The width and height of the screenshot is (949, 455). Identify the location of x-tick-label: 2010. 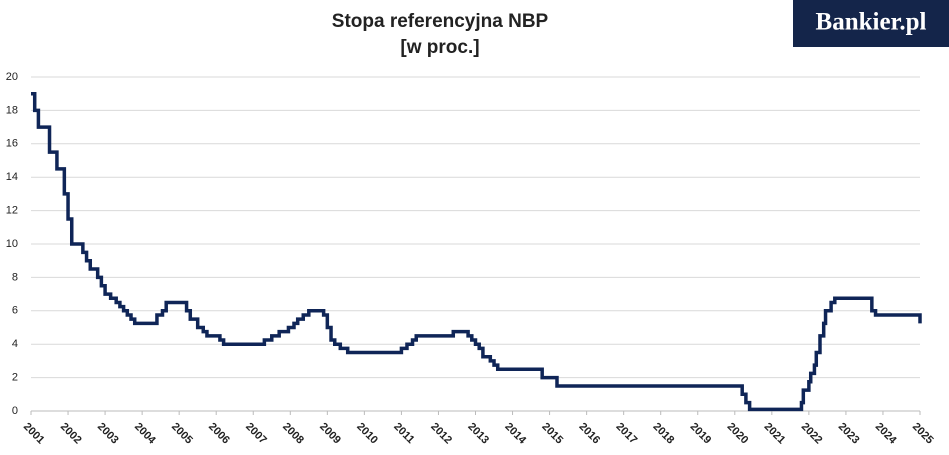
(367, 434).